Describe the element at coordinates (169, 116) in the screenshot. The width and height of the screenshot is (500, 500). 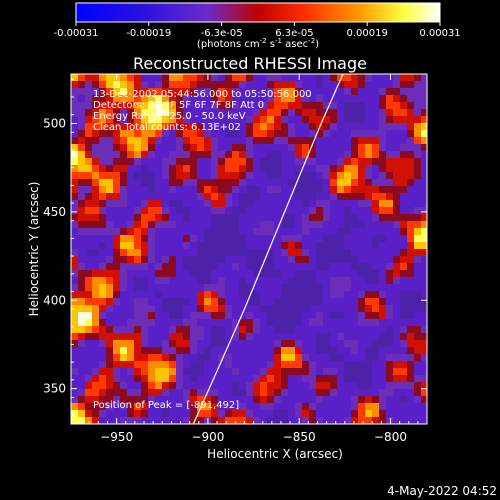
I see `annotation-energy: Energy Range: 25.0 - 50.0 keV` at that location.